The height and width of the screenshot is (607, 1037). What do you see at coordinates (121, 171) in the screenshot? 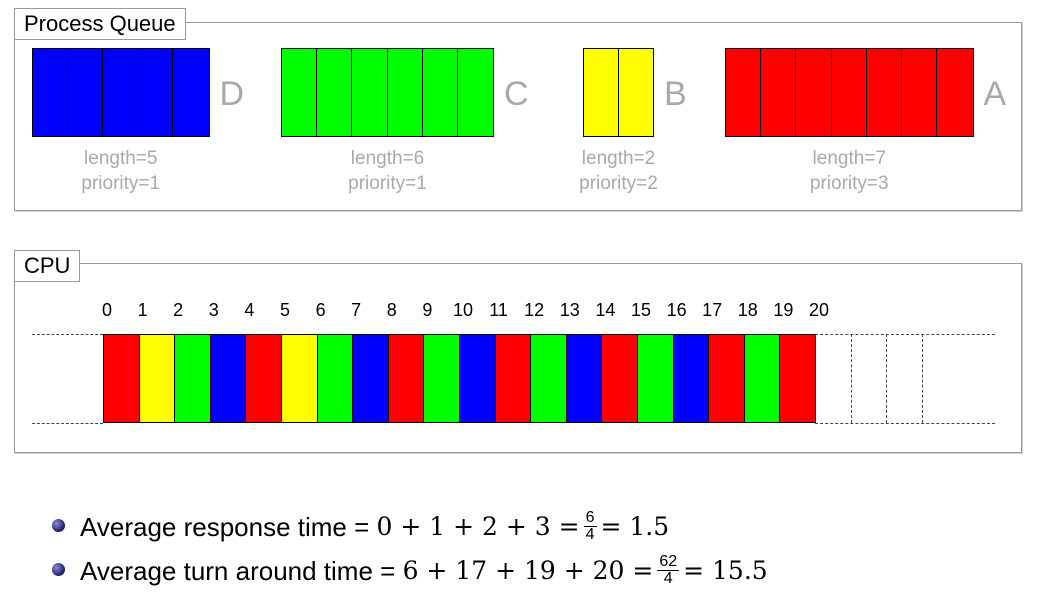
I see `process-info-d: length=5 priority=1` at bounding box center [121, 171].